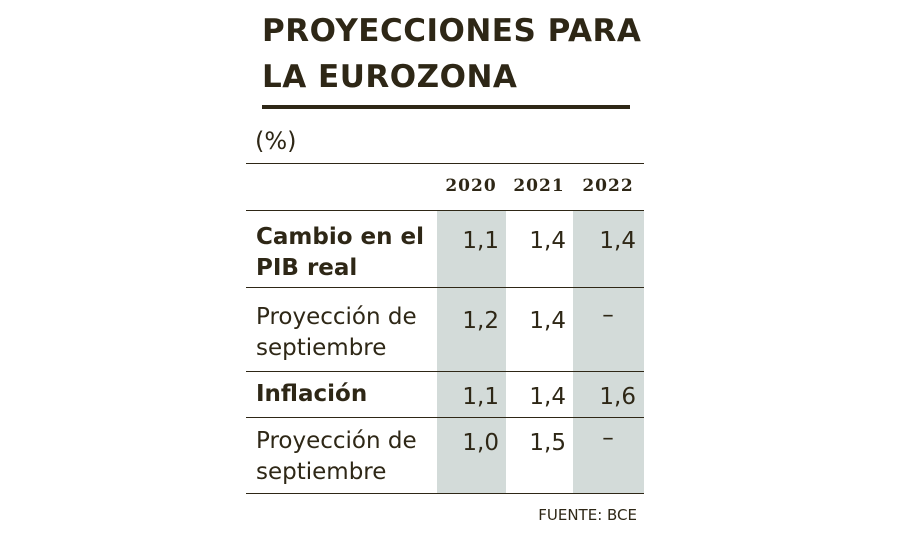 This screenshot has width=900, height=541. Describe the element at coordinates (547, 443) in the screenshot. I see `cell-proyeccion-inflacion-2021: 1,5` at that location.